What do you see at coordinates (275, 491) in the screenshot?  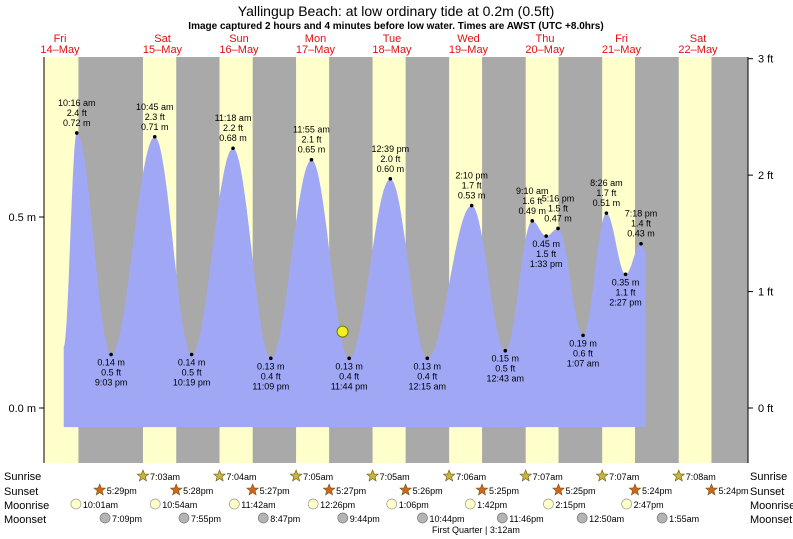 I see `sunset-time: 5:27pm` at bounding box center [275, 491].